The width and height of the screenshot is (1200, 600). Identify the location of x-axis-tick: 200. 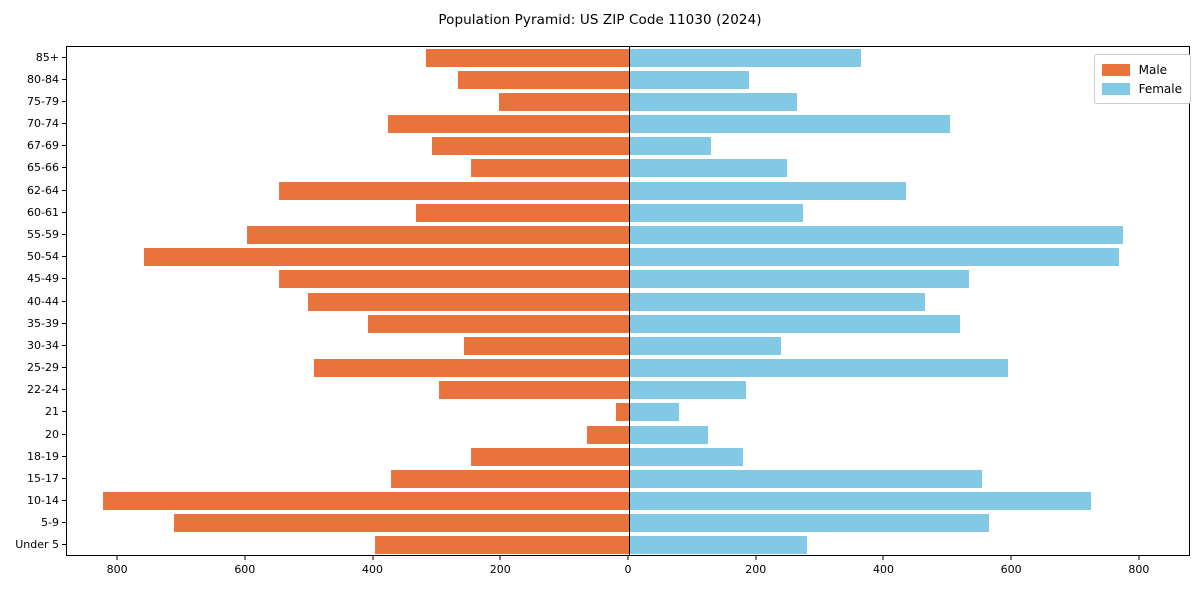
(755, 566).